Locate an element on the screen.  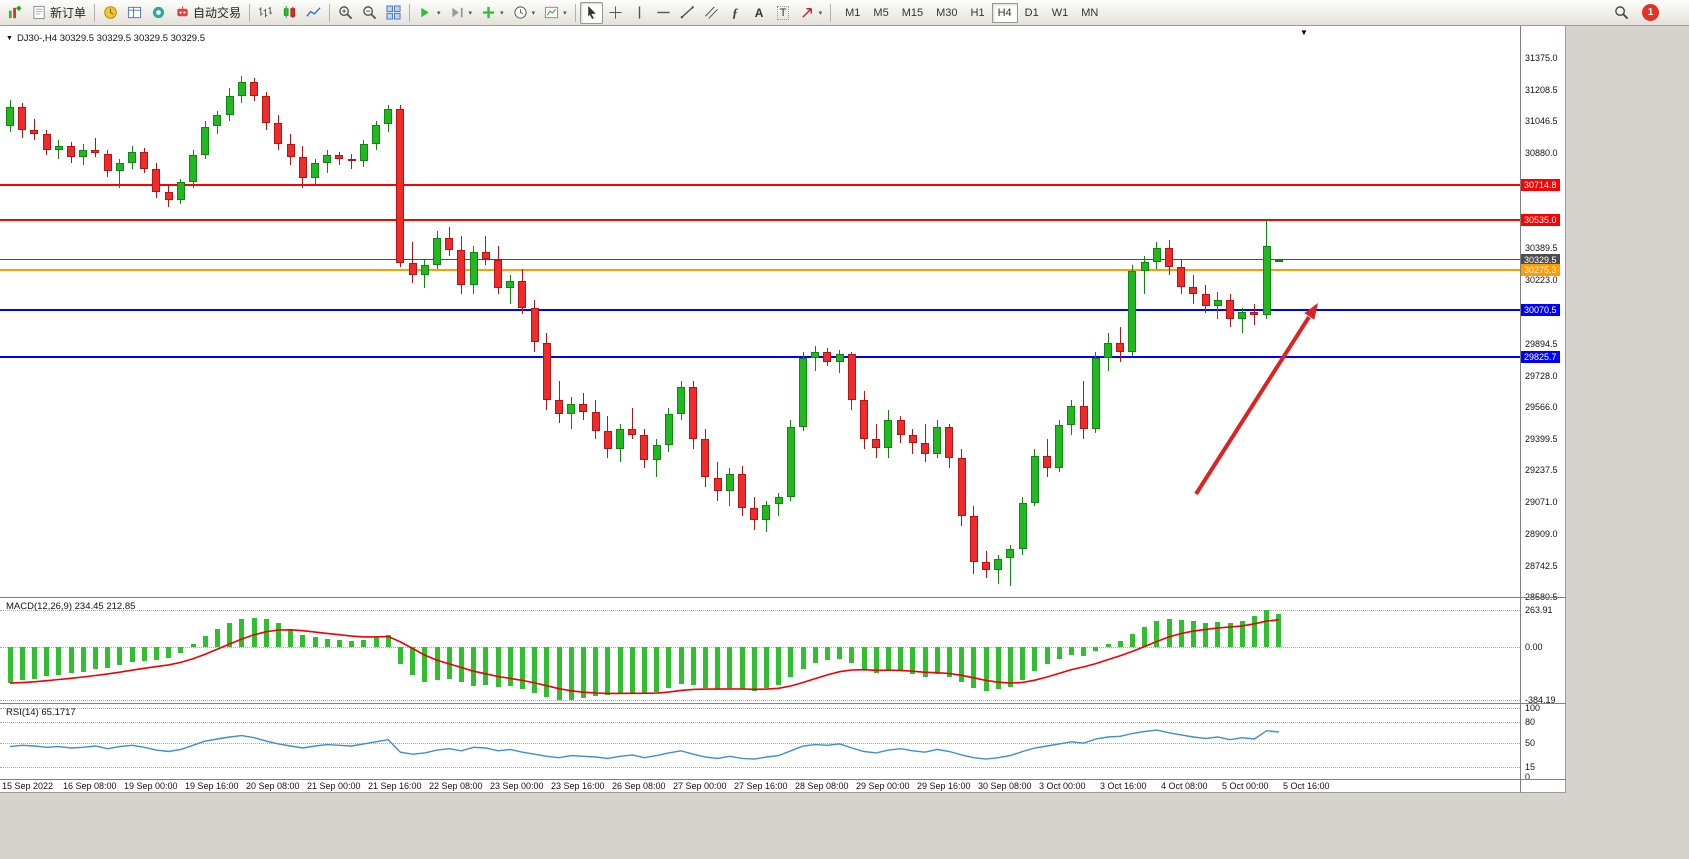
price-tick-label: 29071.0 is located at coordinates (1541, 502).